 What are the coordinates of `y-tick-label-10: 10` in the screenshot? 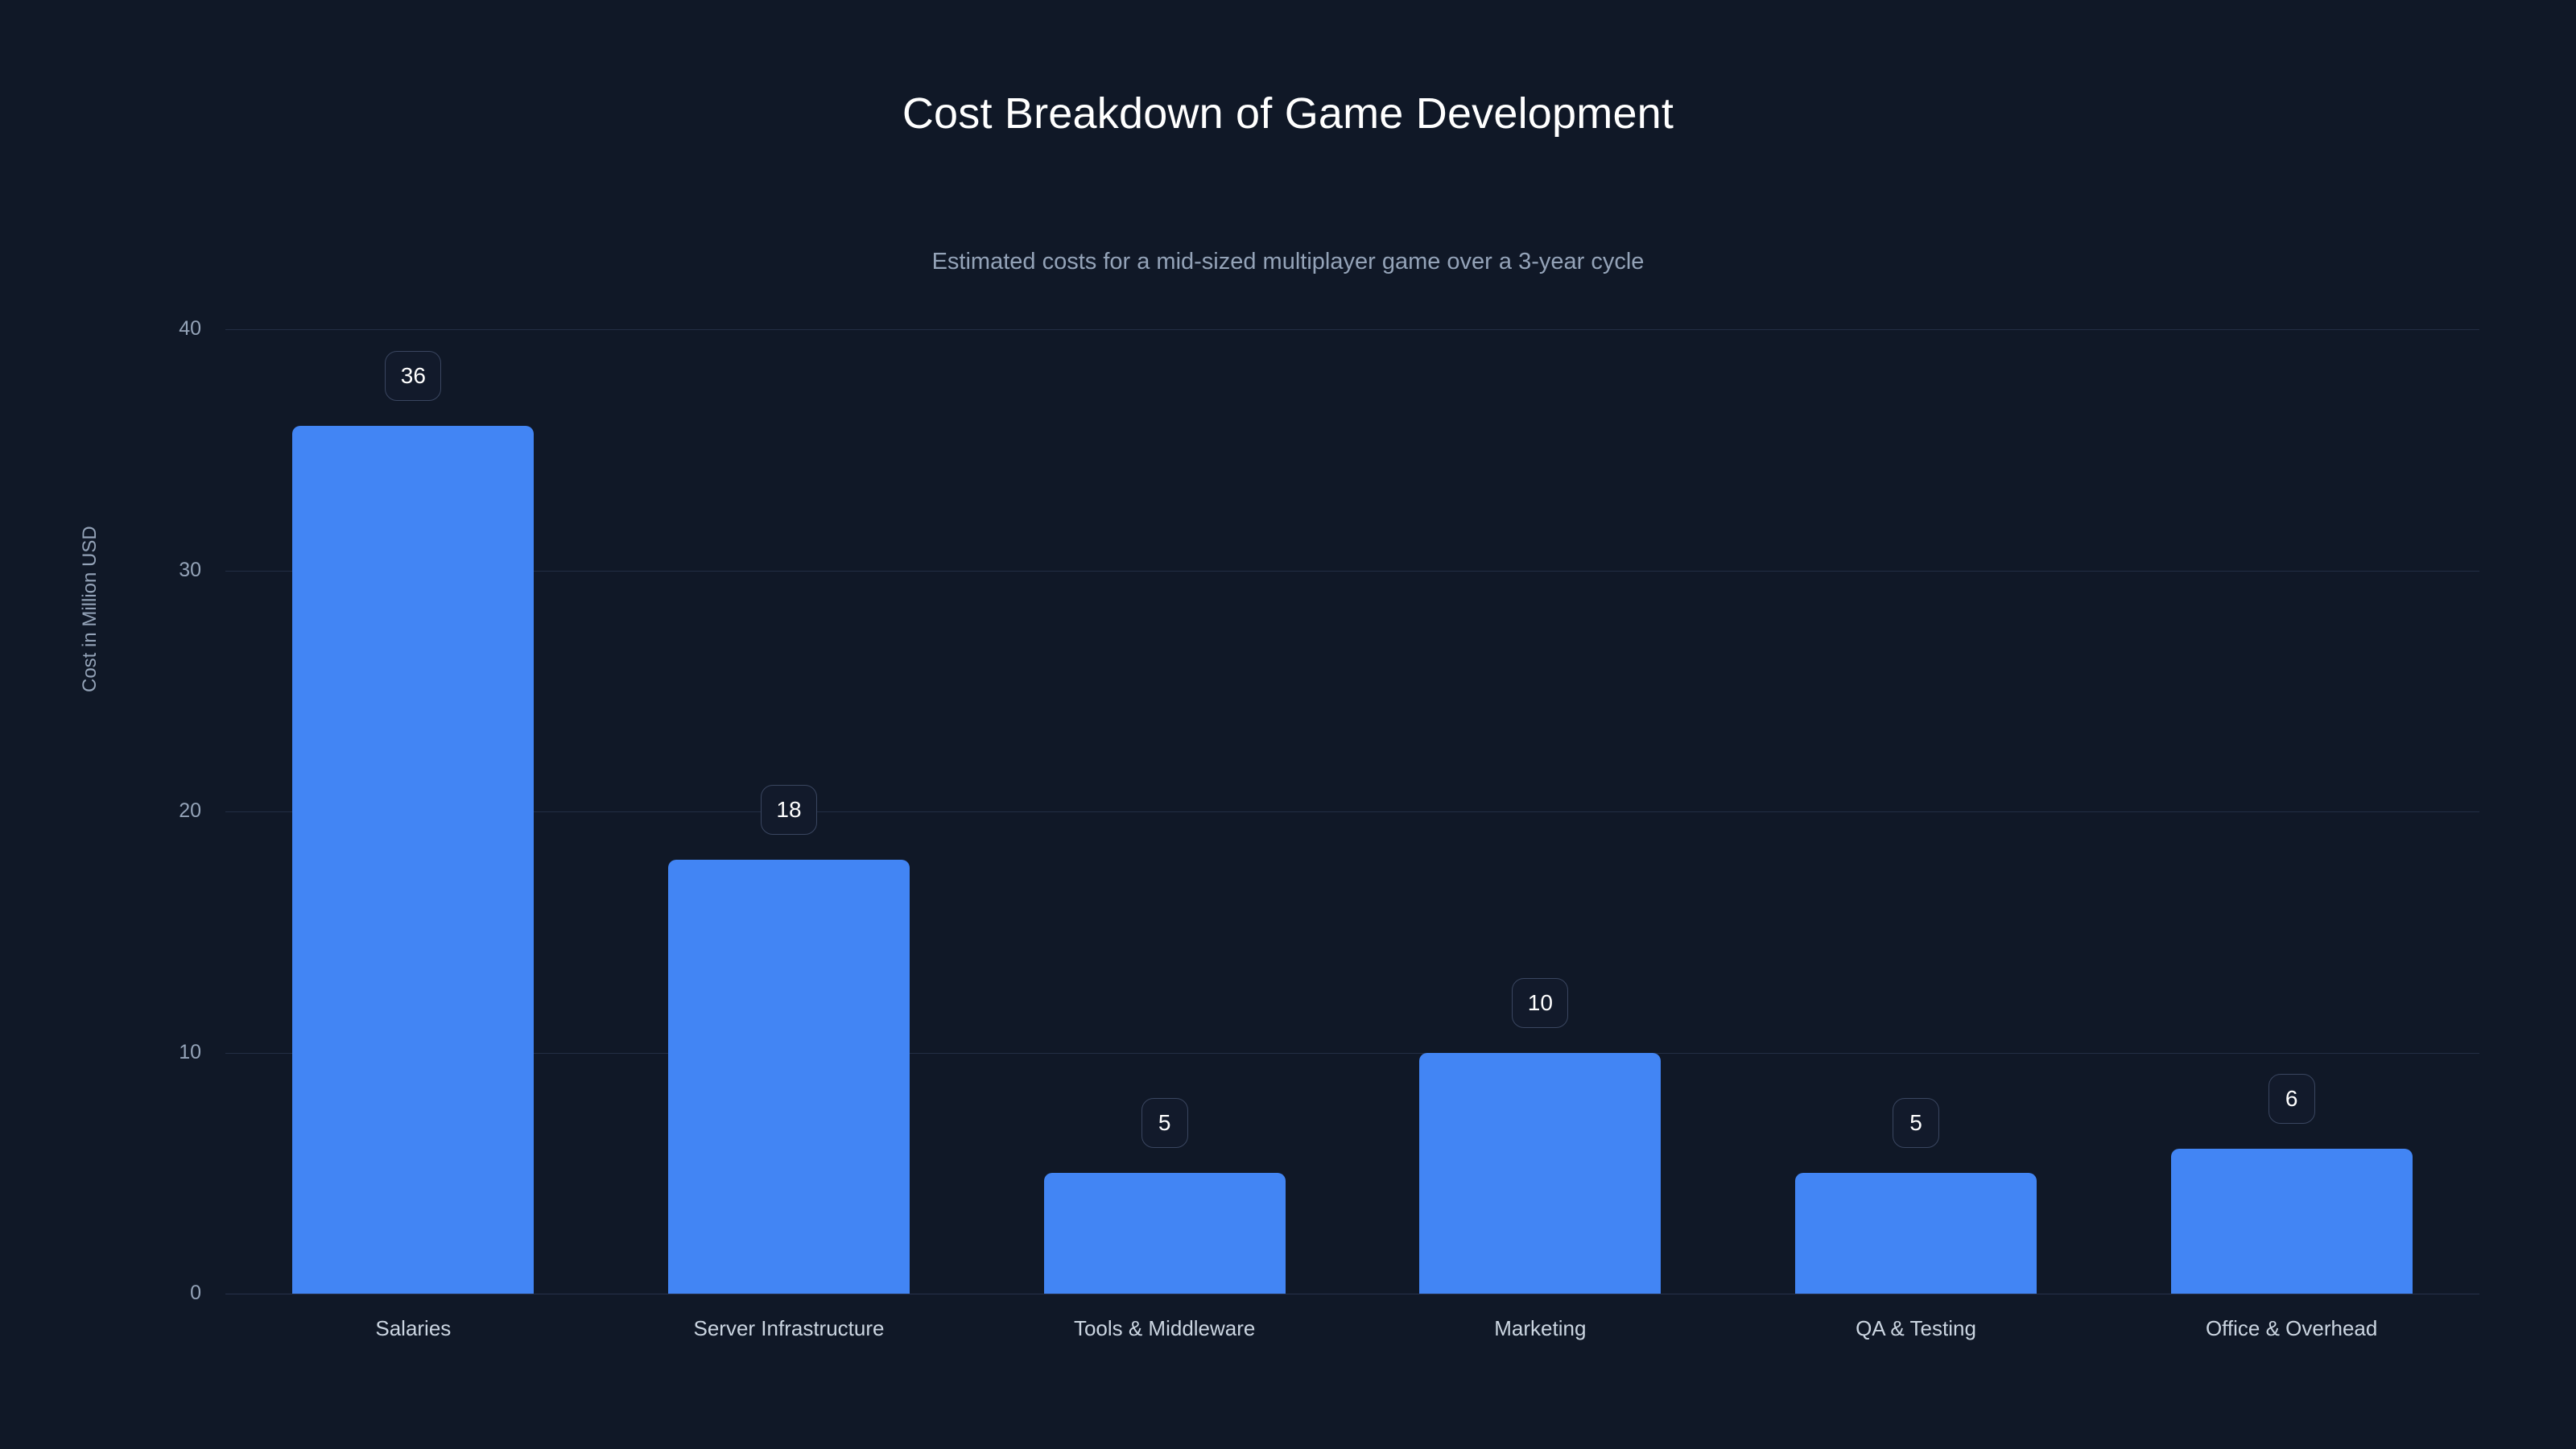 It's located at (190, 1051).